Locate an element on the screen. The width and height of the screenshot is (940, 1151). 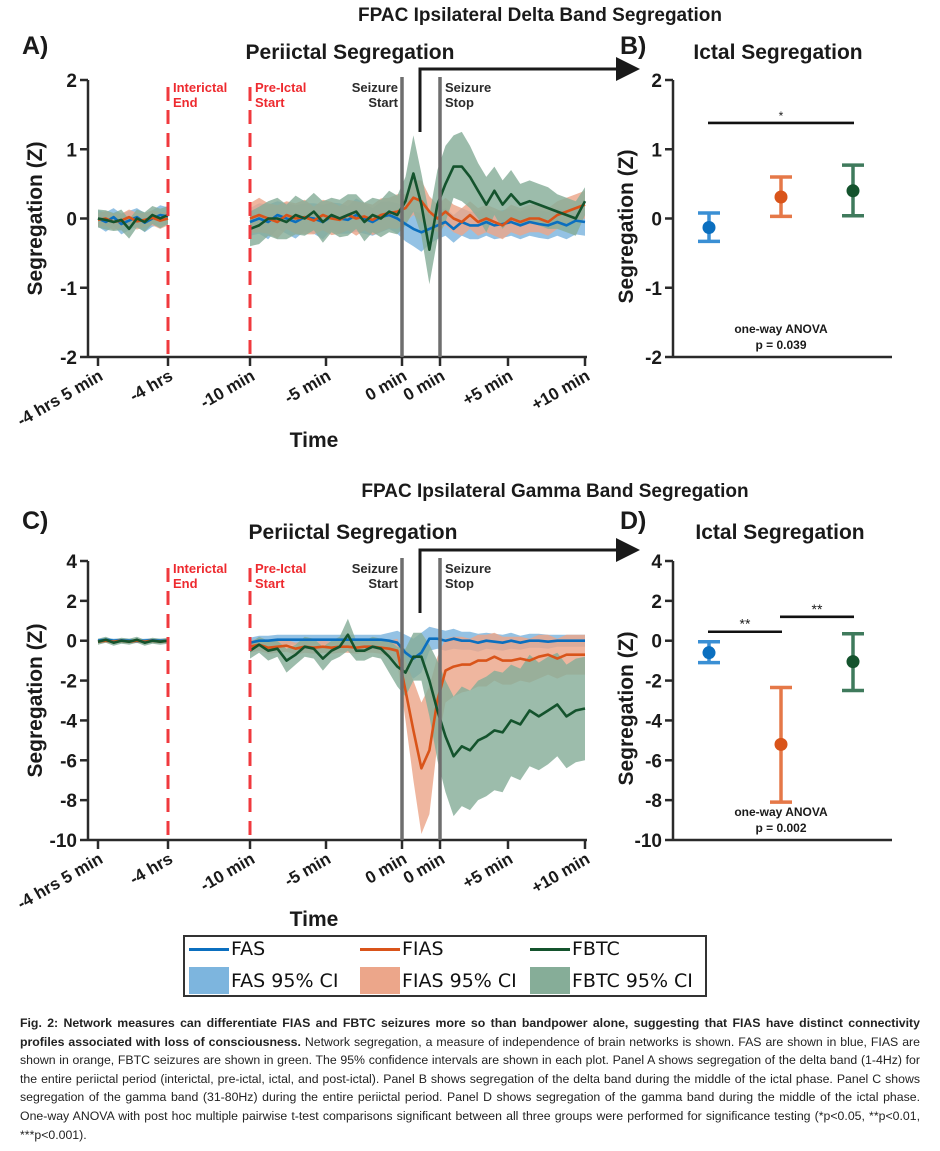
super-title: FPAC Ipsilateral Gamma Band Segregation is located at coordinates (554, 491).